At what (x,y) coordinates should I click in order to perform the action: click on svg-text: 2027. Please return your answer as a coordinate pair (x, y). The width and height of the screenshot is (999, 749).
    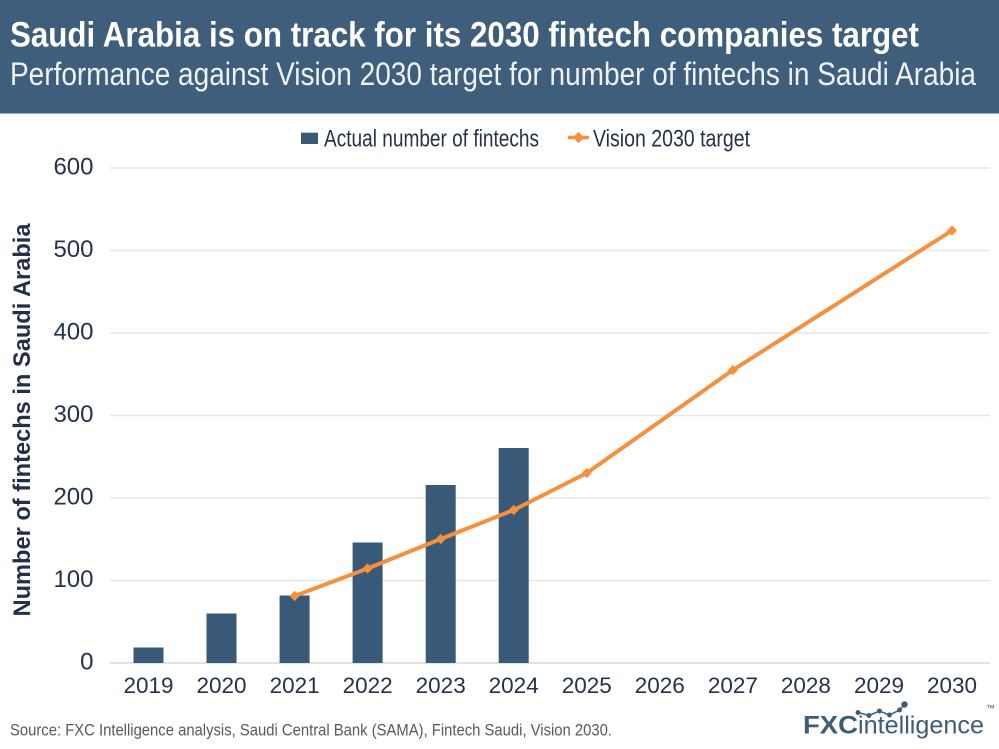
    Looking at the image, I should click on (733, 685).